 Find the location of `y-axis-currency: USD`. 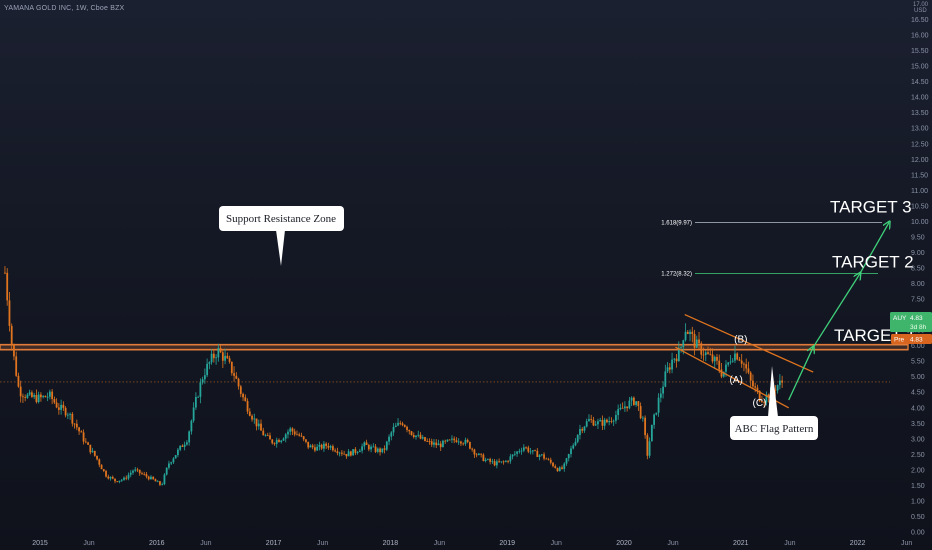

y-axis-currency: USD is located at coordinates (920, 11).